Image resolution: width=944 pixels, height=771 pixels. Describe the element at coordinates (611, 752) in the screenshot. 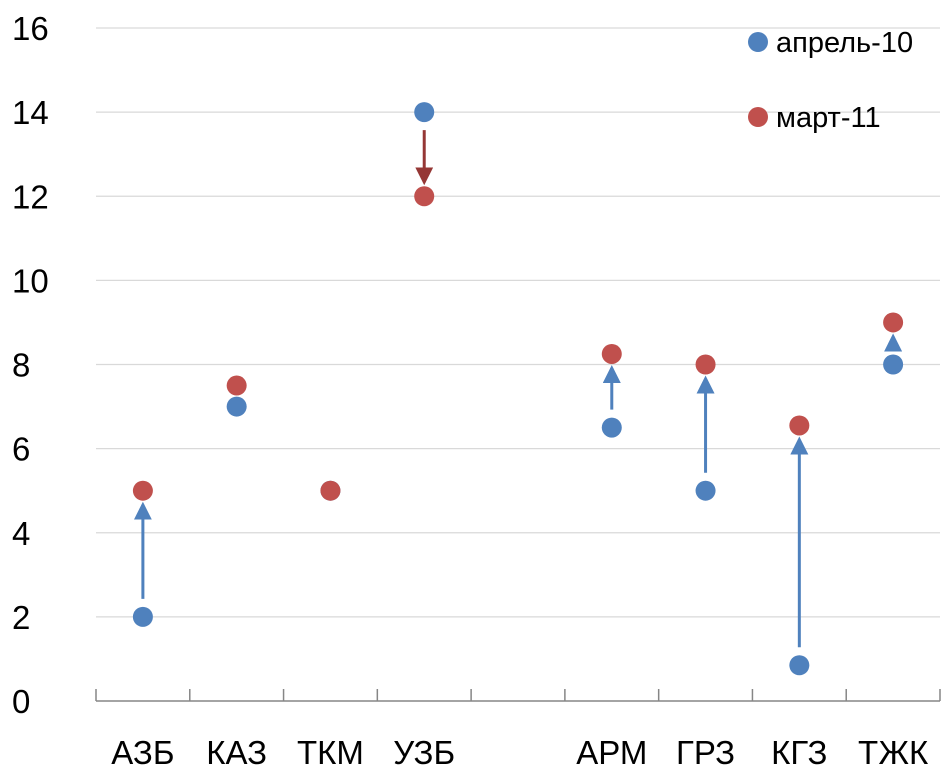

I see `x-tick-label: АРМ` at that location.